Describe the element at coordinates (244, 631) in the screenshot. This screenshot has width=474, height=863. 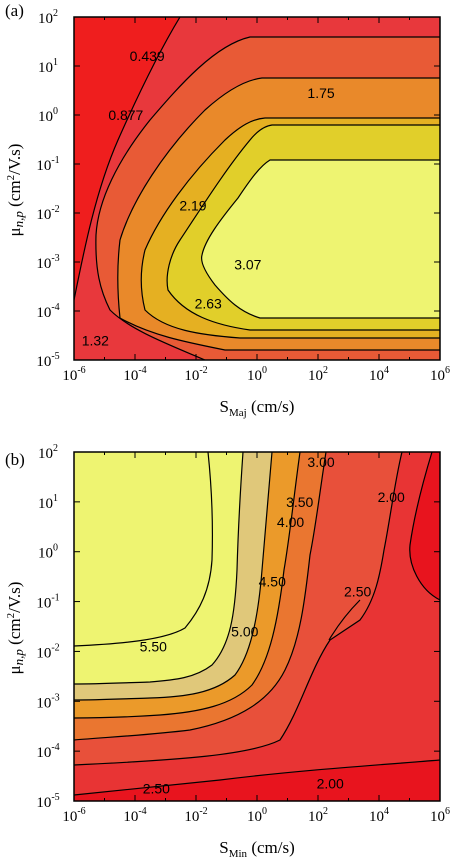
I see `contour-label: 5.00` at that location.